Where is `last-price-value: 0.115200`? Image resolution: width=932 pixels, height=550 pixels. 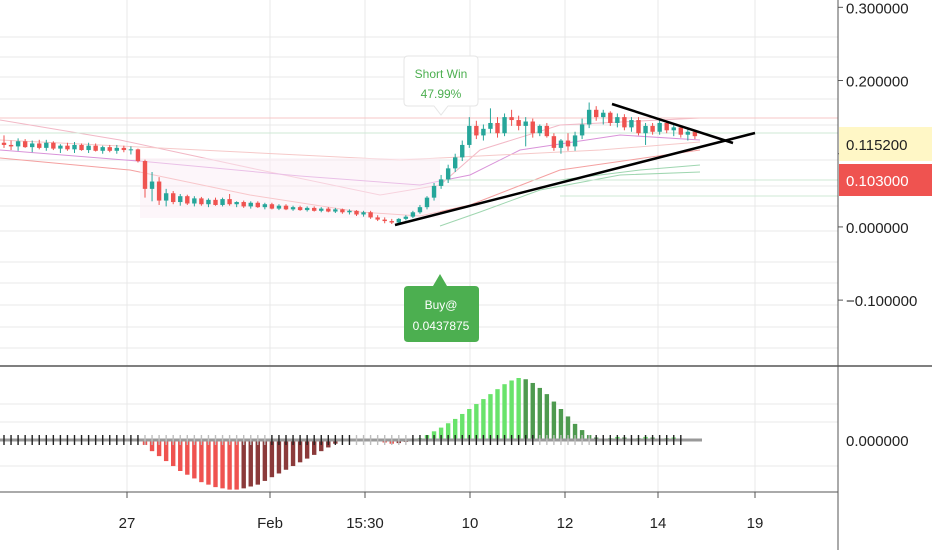 last-price-value: 0.115200 is located at coordinates (876, 145).